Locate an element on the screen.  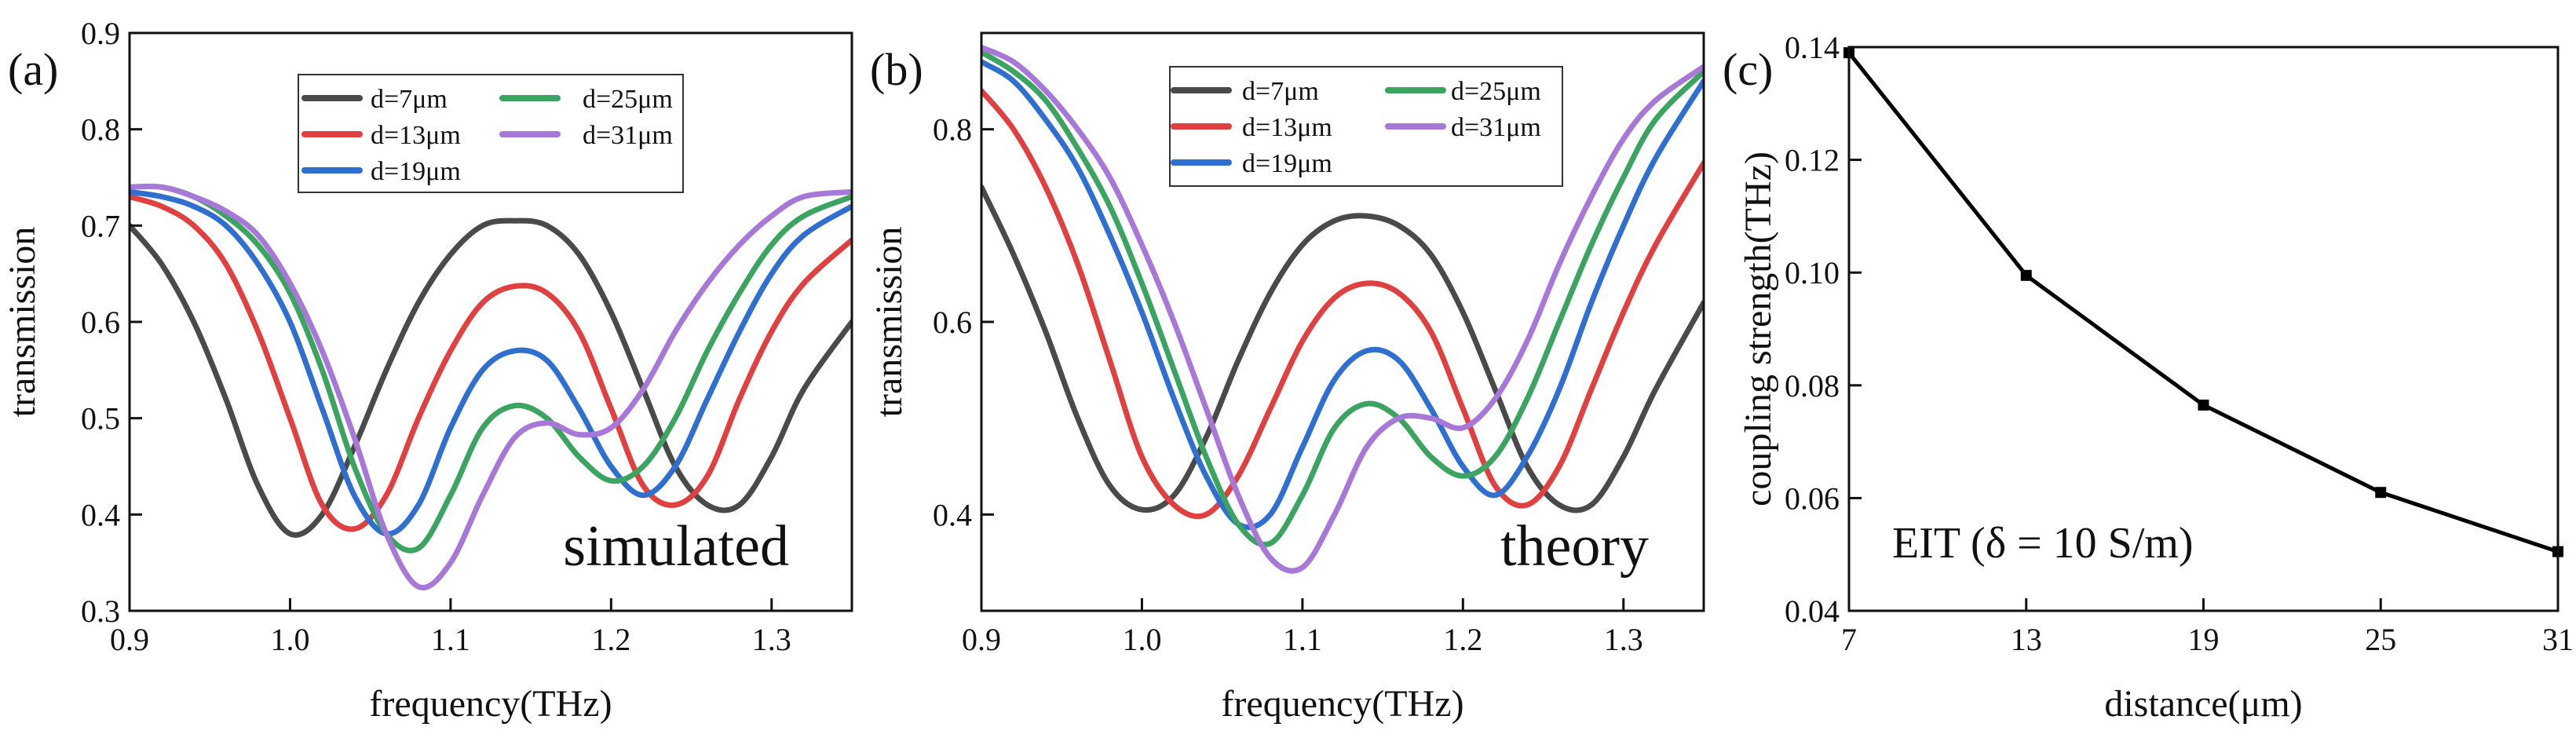
x-tick-label: 7 is located at coordinates (1849, 639).